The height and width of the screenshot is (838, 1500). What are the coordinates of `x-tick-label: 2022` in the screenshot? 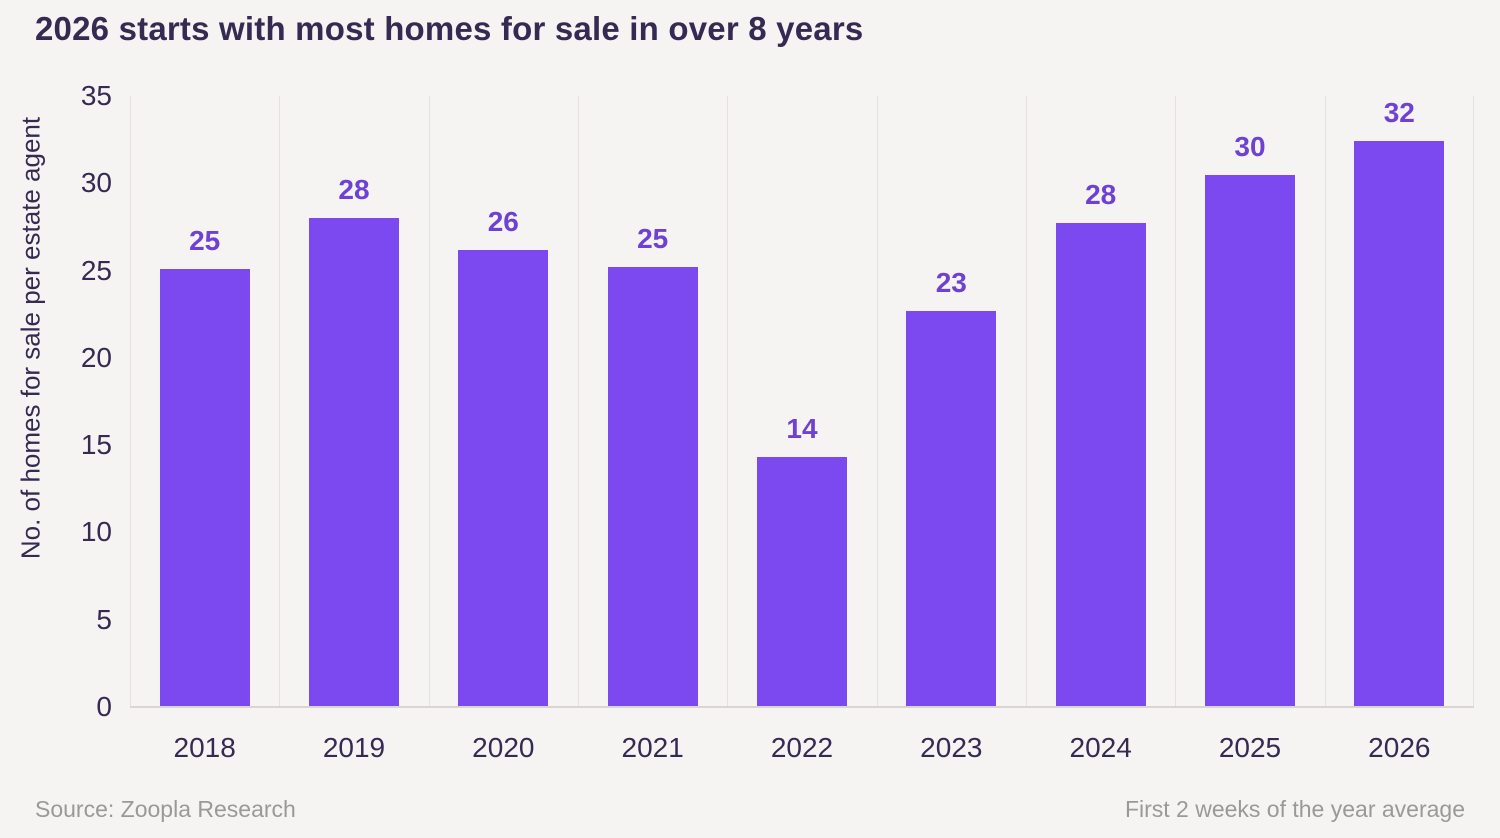 It's located at (802, 747).